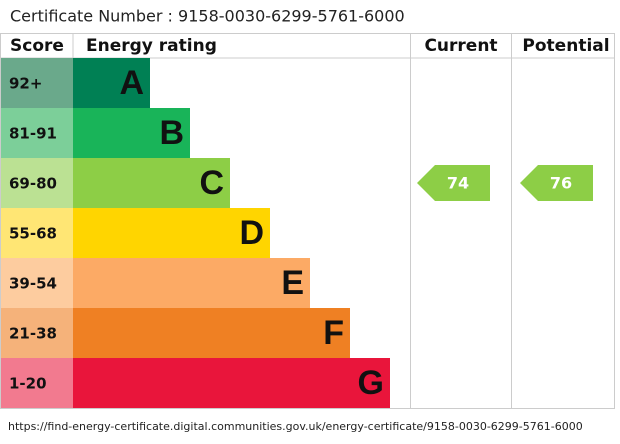  What do you see at coordinates (33, 334) in the screenshot?
I see `score-range: 21-38` at bounding box center [33, 334].